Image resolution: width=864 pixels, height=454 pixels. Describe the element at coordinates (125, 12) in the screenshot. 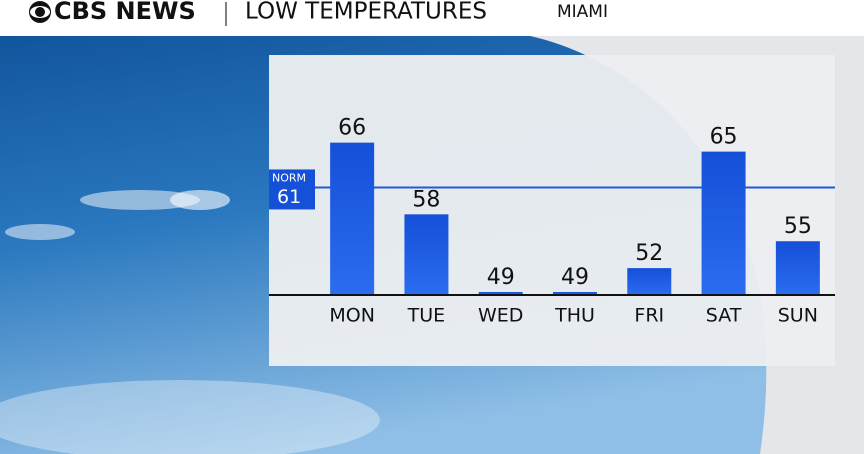

I see `brand: CBS NEWS` at that location.